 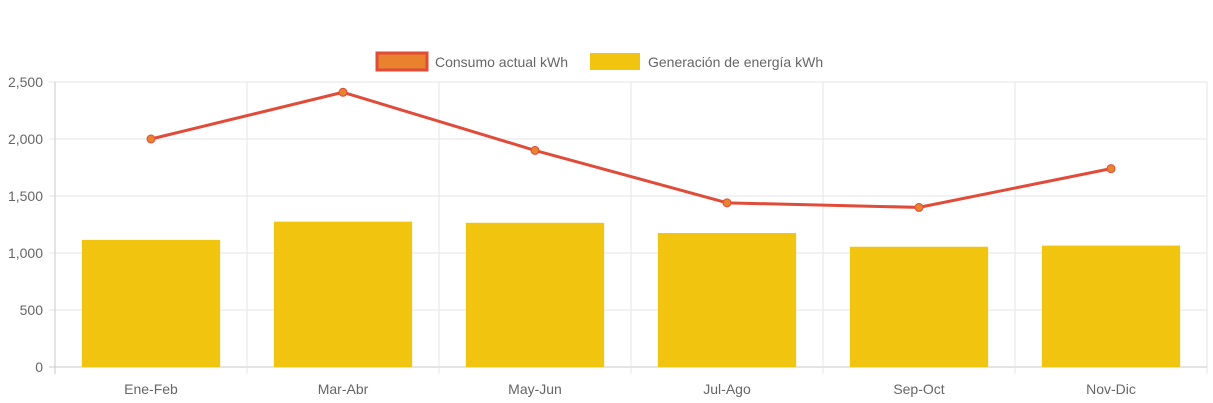 I want to click on y-tick-label: 500, so click(x=32, y=310).